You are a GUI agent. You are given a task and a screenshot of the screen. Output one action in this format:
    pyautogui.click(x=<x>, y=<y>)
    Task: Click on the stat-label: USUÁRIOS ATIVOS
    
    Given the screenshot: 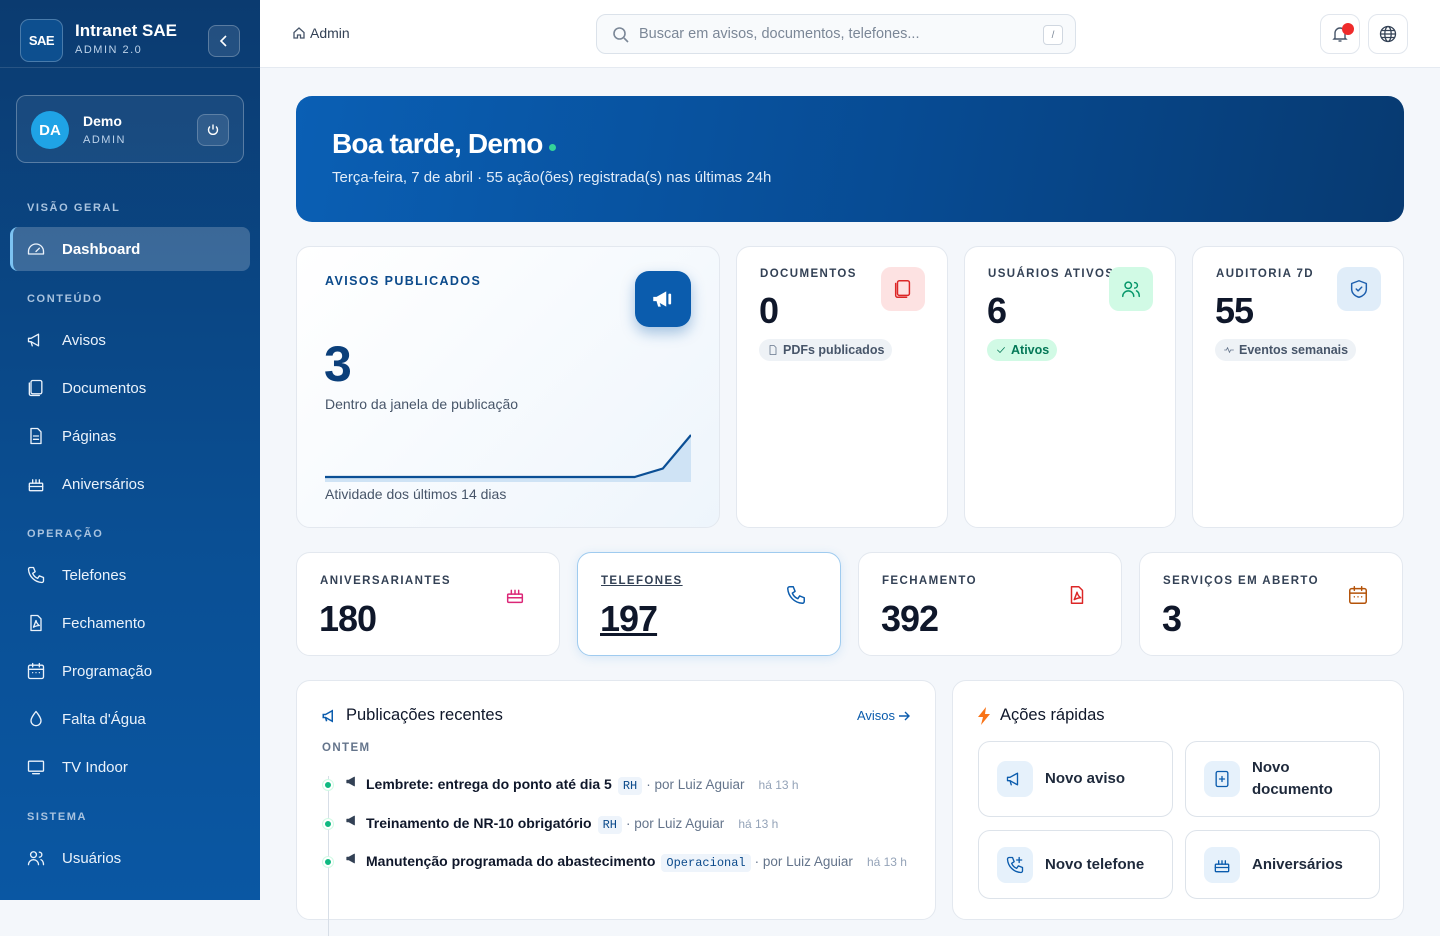 What is the action you would take?
    pyautogui.click(x=1051, y=274)
    